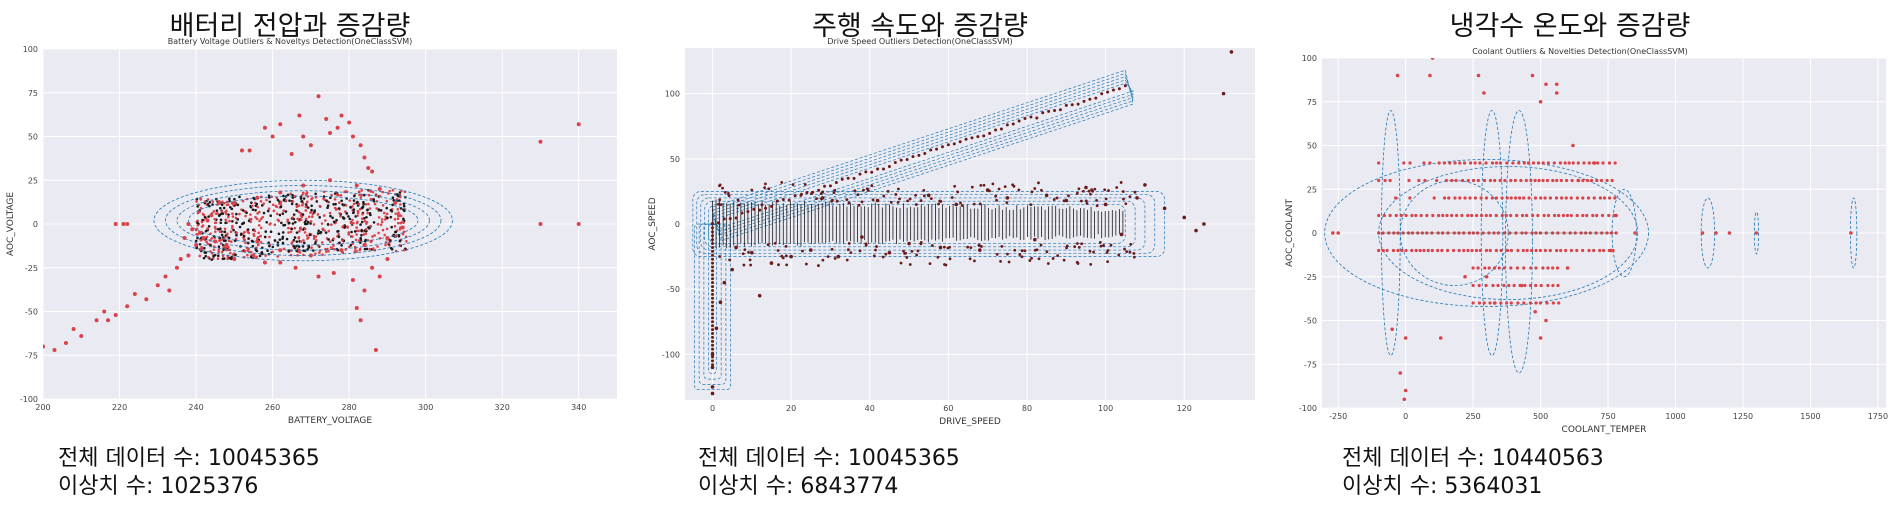  I want to click on y-tick-label: 50, so click(675, 159).